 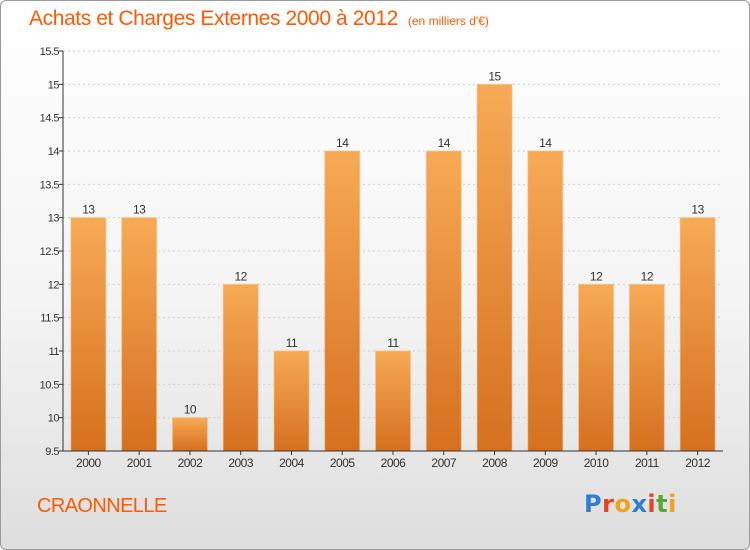 I want to click on bar-2001, so click(x=139, y=334).